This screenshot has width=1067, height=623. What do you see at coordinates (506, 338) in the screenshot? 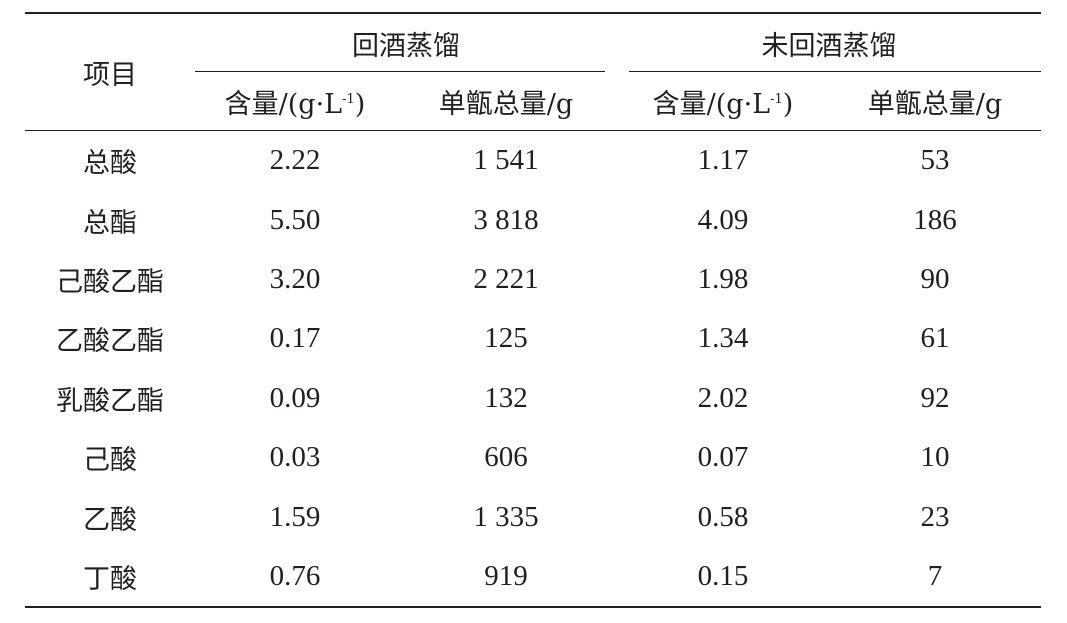
I see `cell-a-total: 125` at bounding box center [506, 338].